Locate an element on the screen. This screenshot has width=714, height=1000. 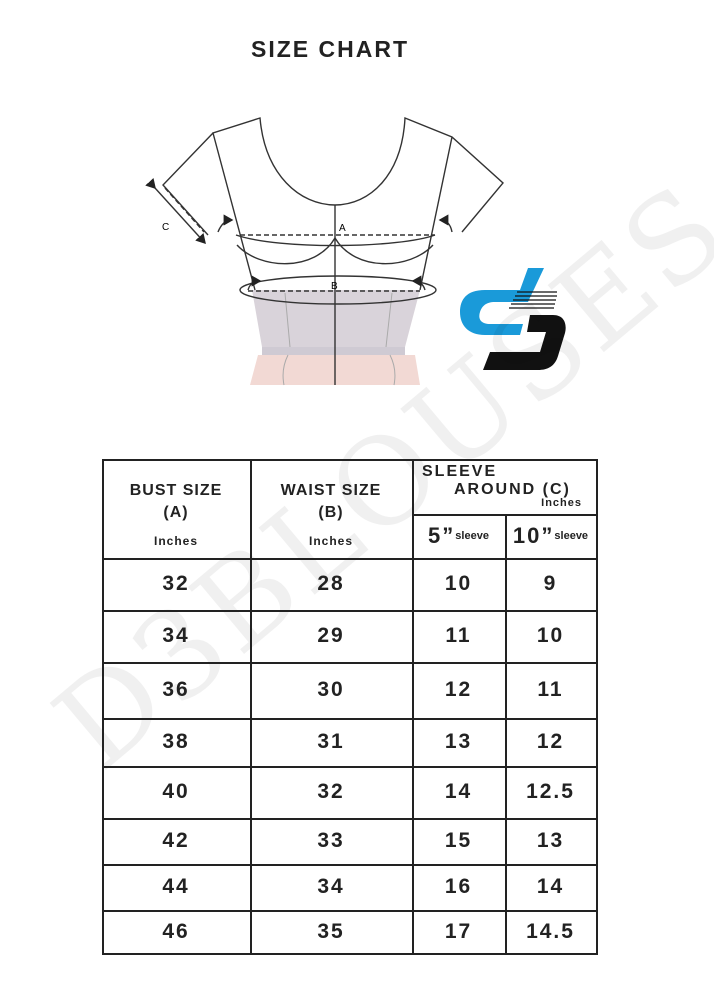
label-b: B is located at coordinates (334, 286).